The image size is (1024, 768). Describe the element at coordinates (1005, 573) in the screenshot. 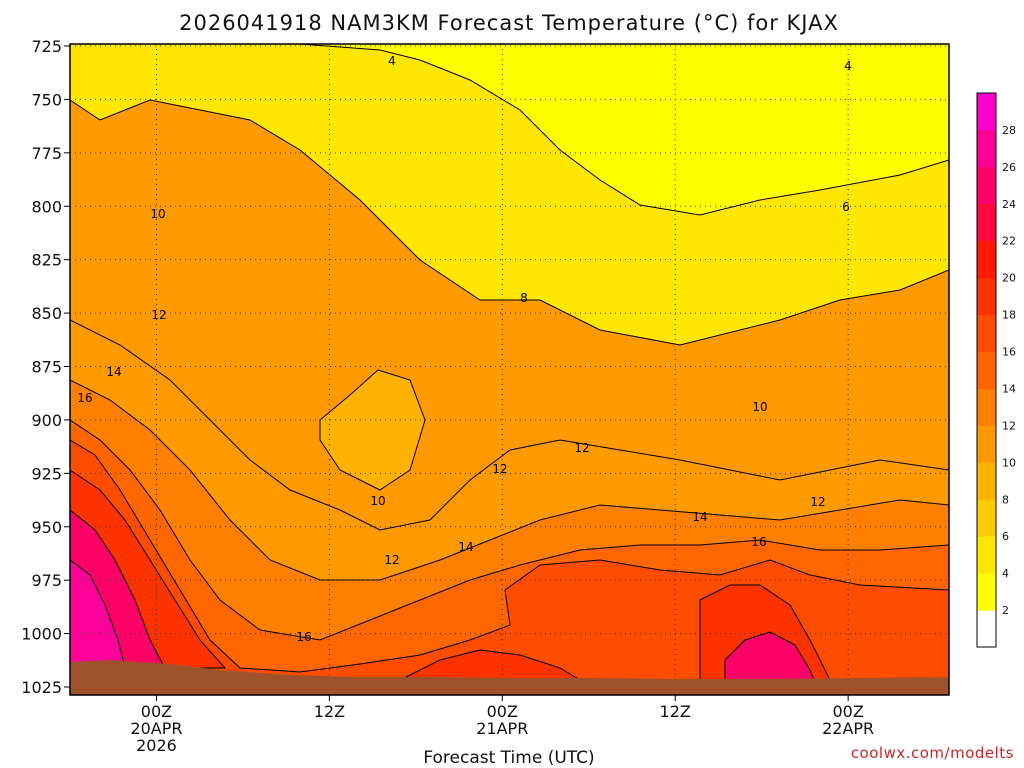

I see `colorbar-label-4: 4` at that location.